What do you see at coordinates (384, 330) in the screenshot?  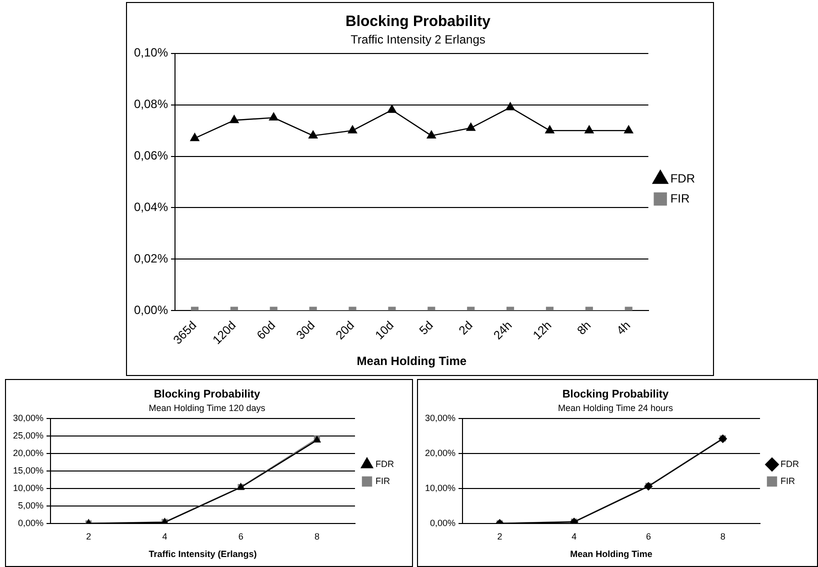 I see `x-tick-label: 10d` at bounding box center [384, 330].